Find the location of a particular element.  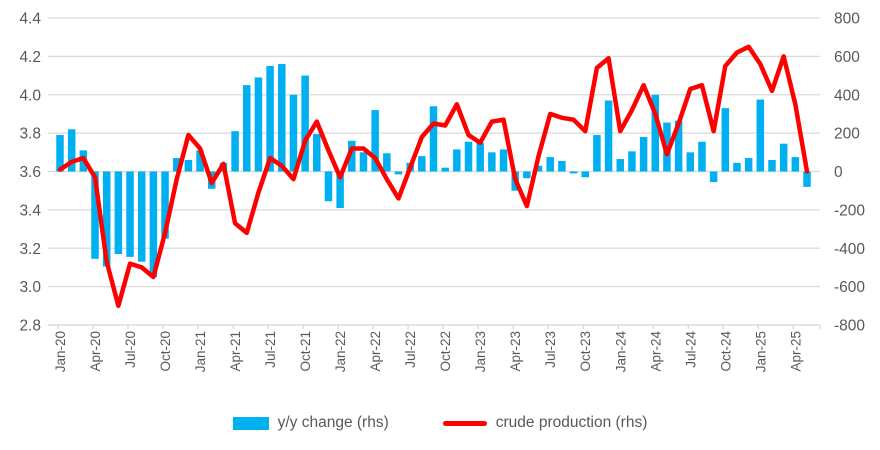

right-axis-tick-label: 200 is located at coordinates (847, 134).